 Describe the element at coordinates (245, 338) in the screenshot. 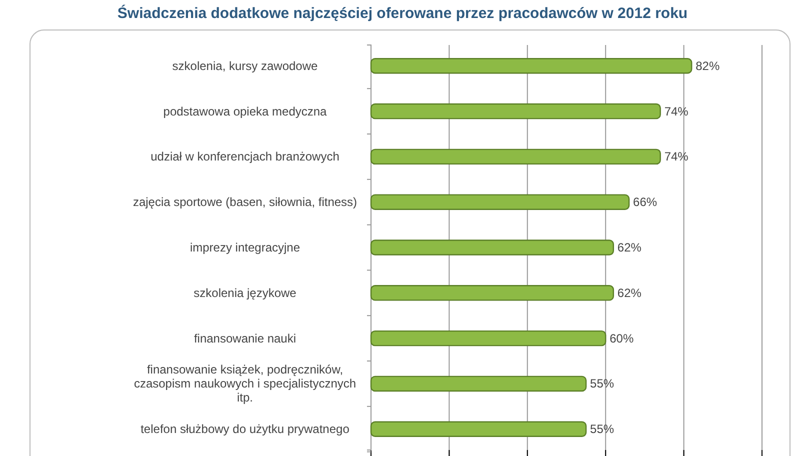

I see `y-tick-label: finansowanie nauki` at that location.